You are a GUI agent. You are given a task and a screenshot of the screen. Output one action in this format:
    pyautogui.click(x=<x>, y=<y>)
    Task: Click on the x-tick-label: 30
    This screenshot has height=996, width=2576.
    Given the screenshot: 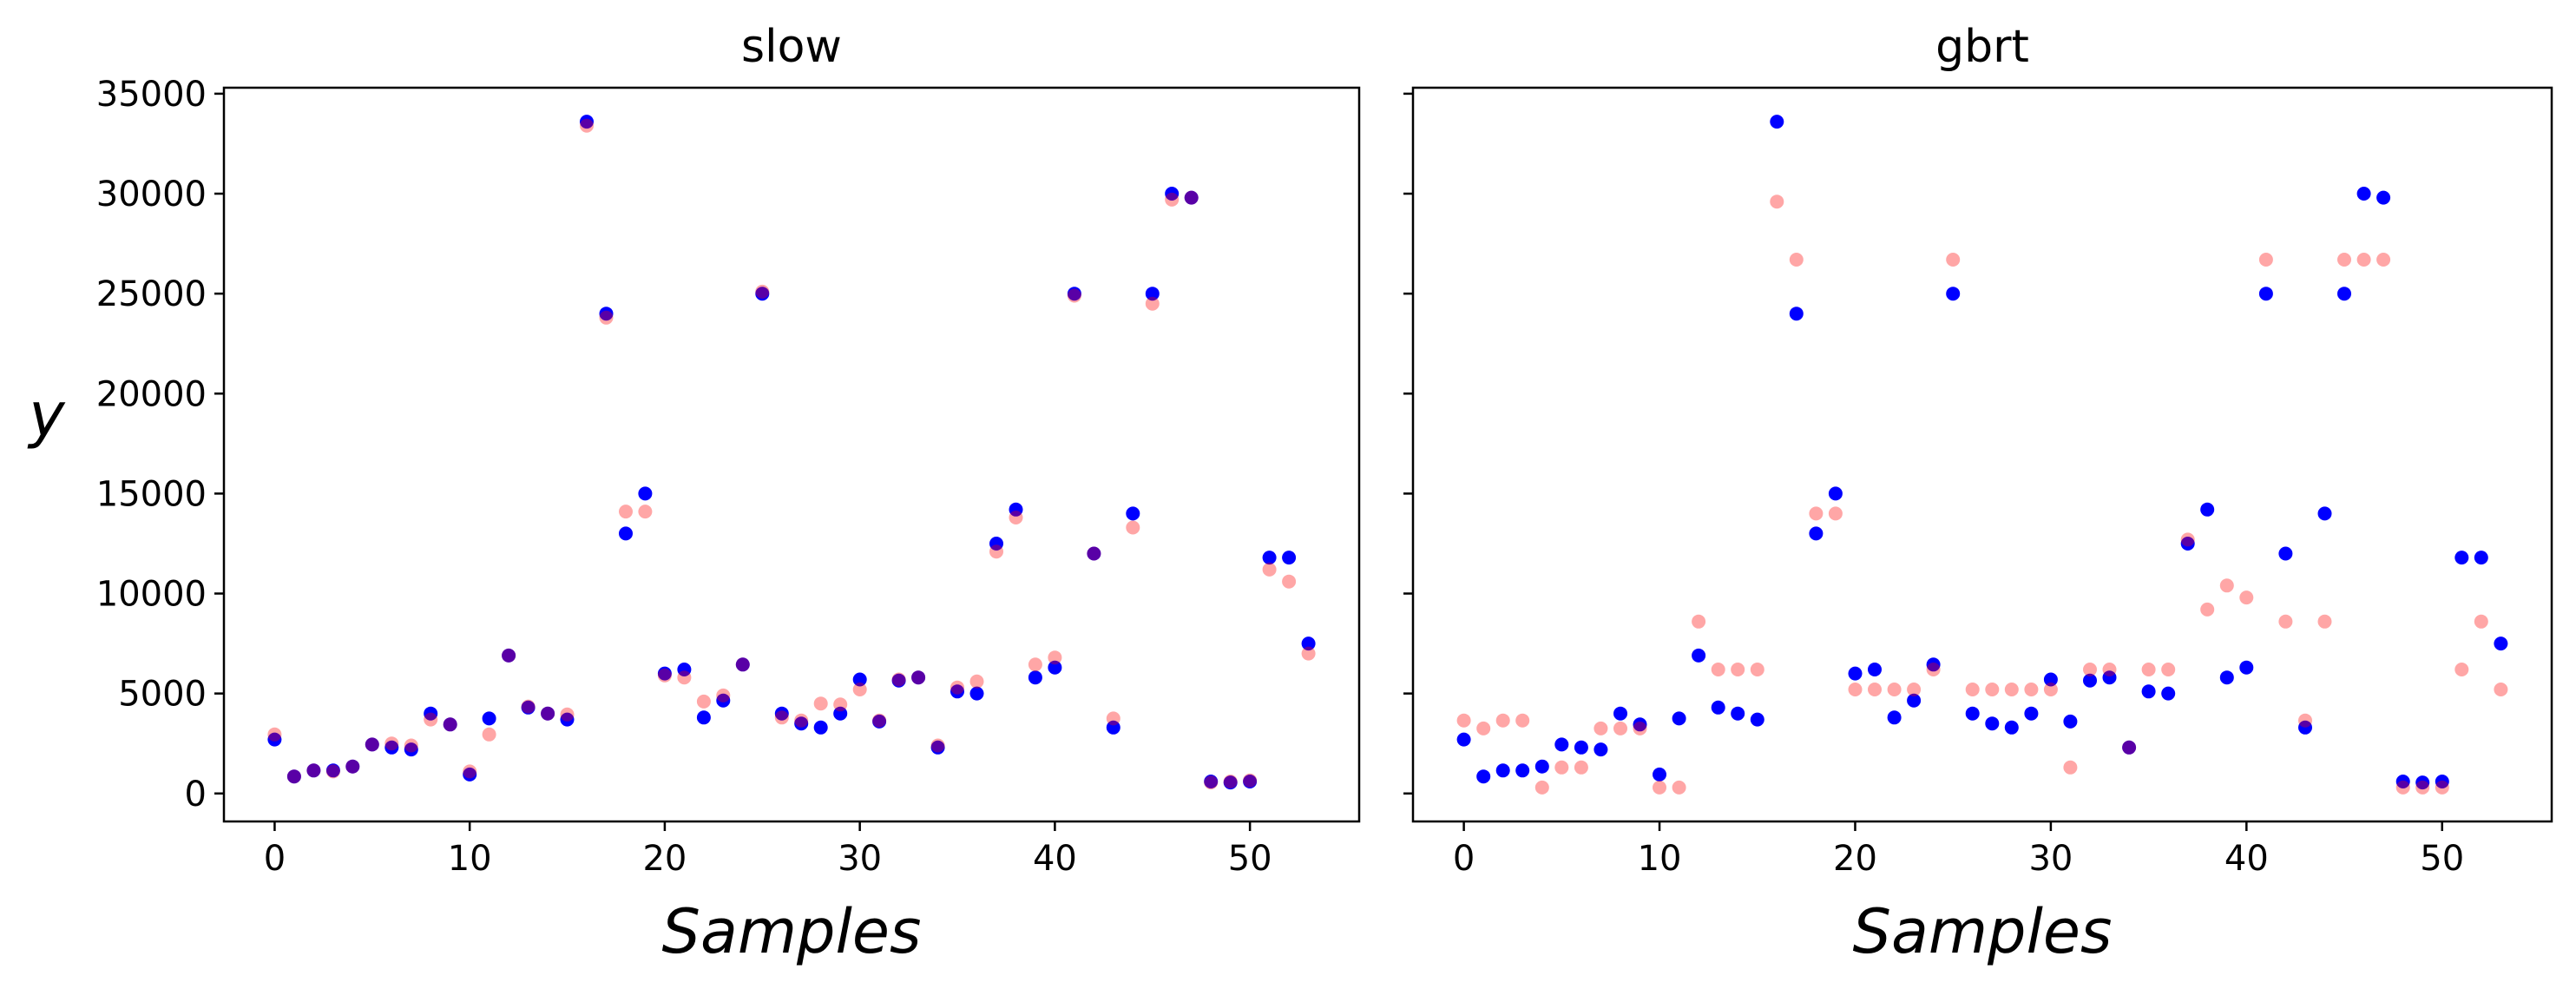 What is the action you would take?
    pyautogui.click(x=860, y=859)
    